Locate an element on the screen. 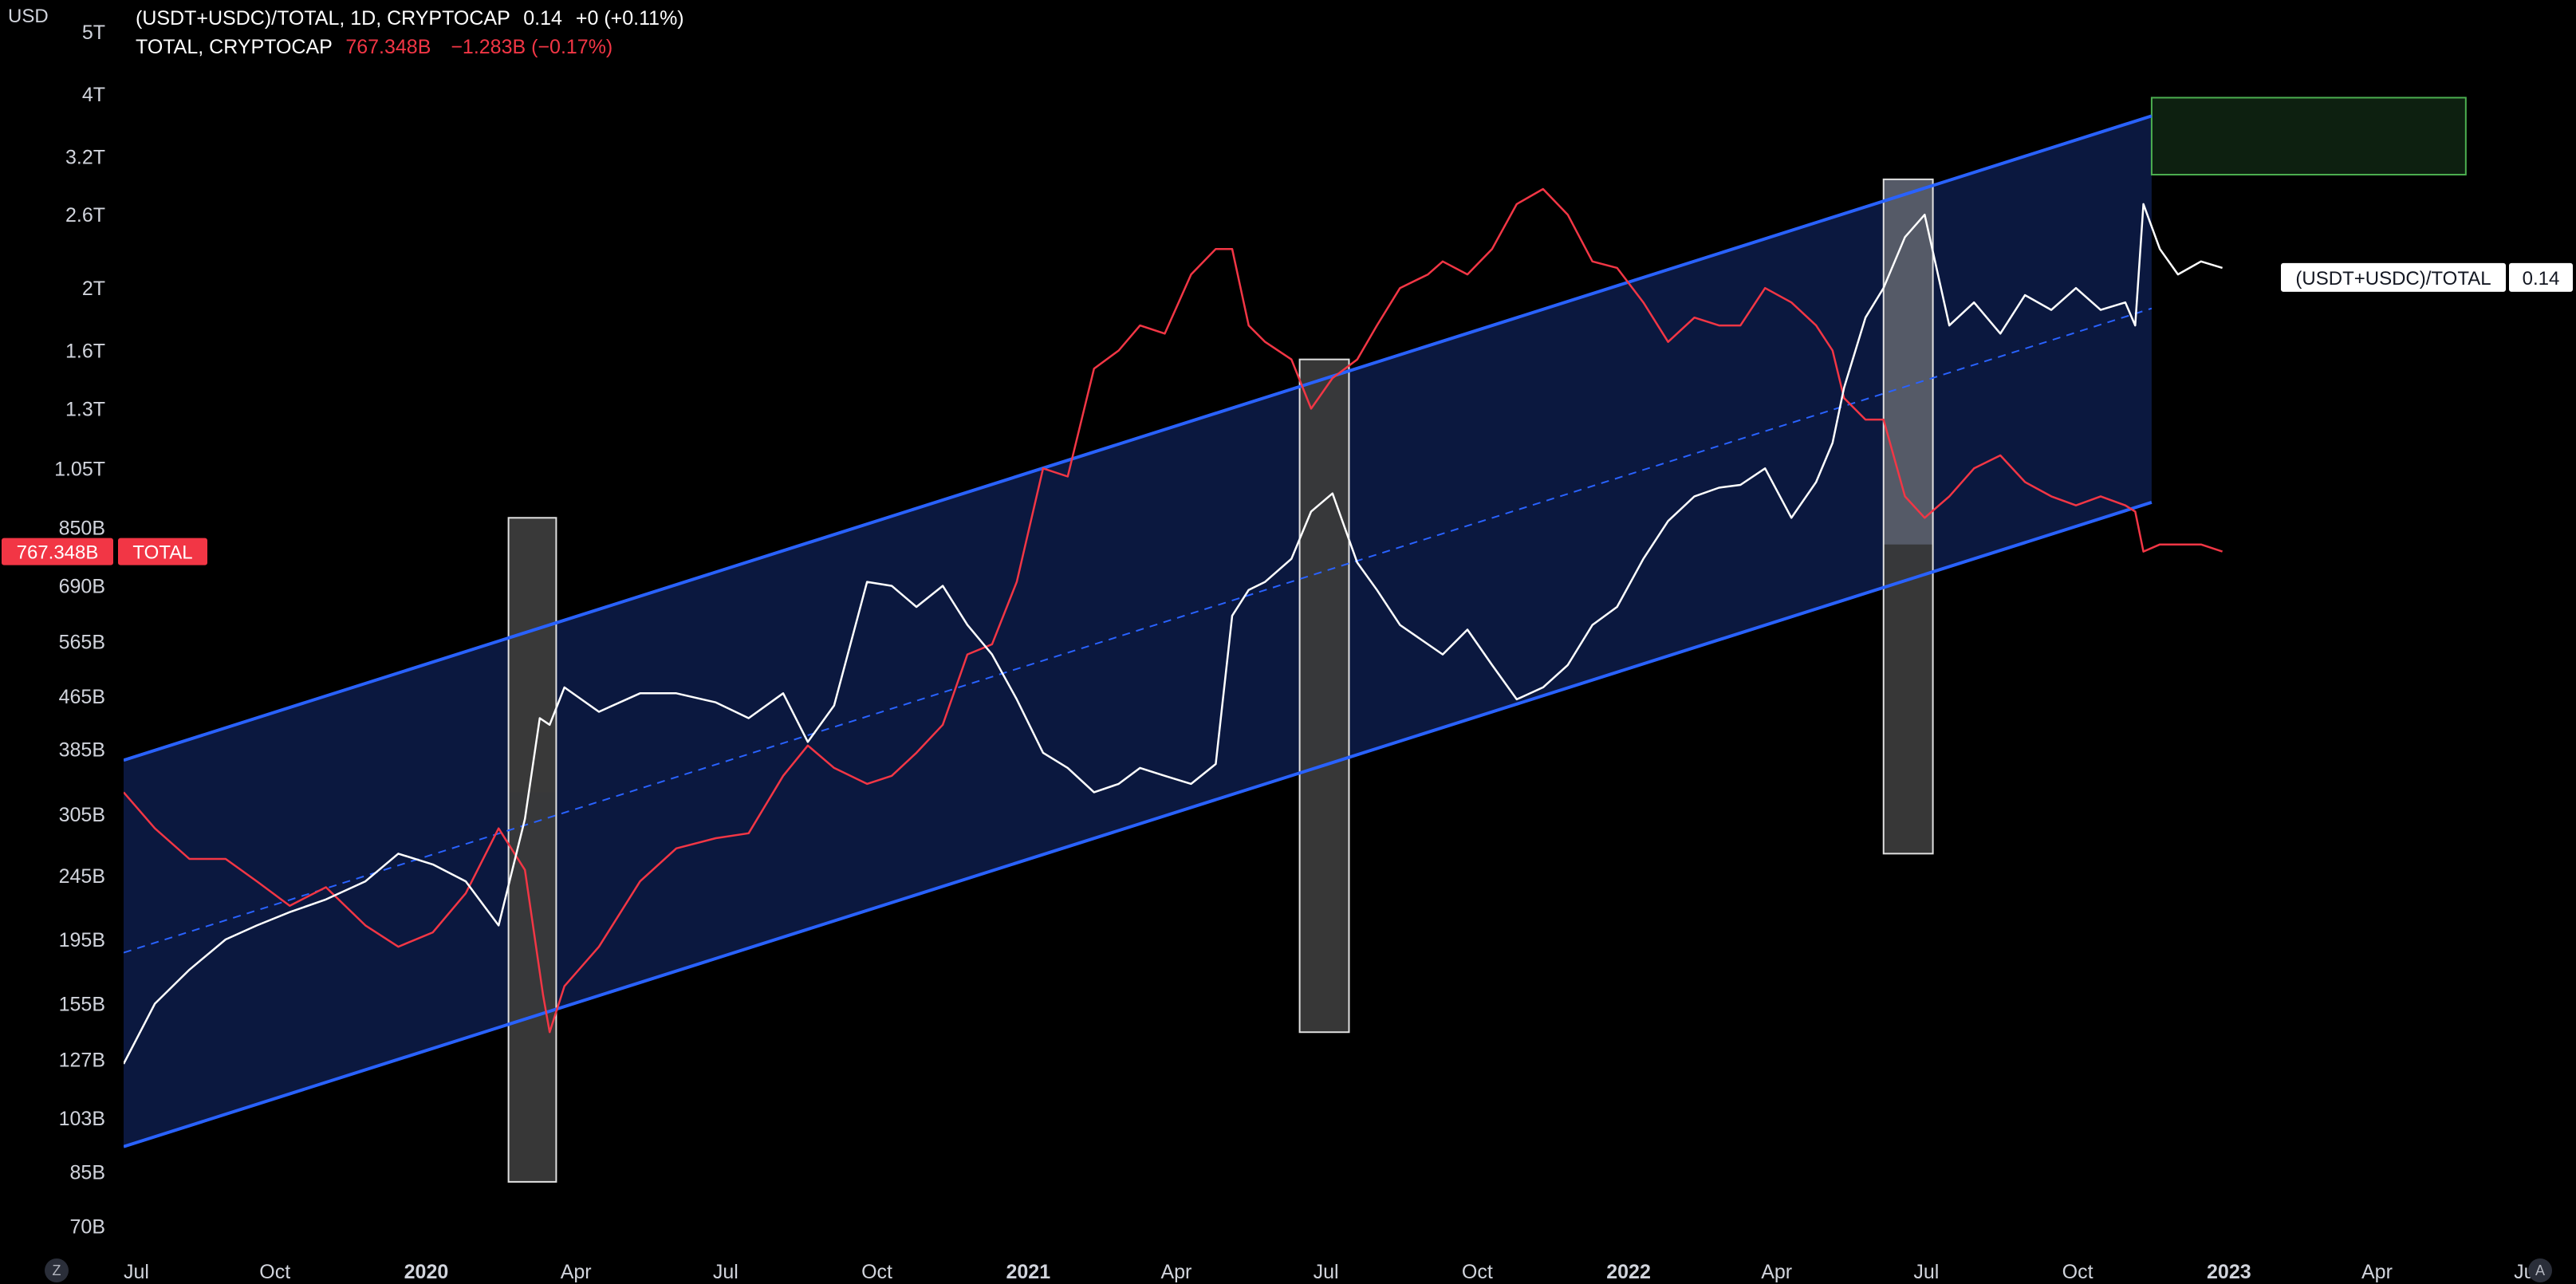 This screenshot has width=2576, height=1284. y-tick-label: 85B is located at coordinates (87, 1172).